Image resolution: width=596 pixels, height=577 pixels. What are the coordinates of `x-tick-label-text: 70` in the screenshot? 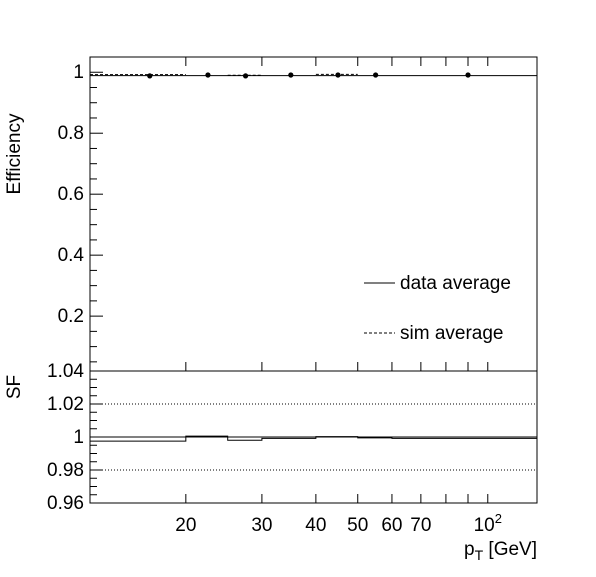 It's located at (420, 525).